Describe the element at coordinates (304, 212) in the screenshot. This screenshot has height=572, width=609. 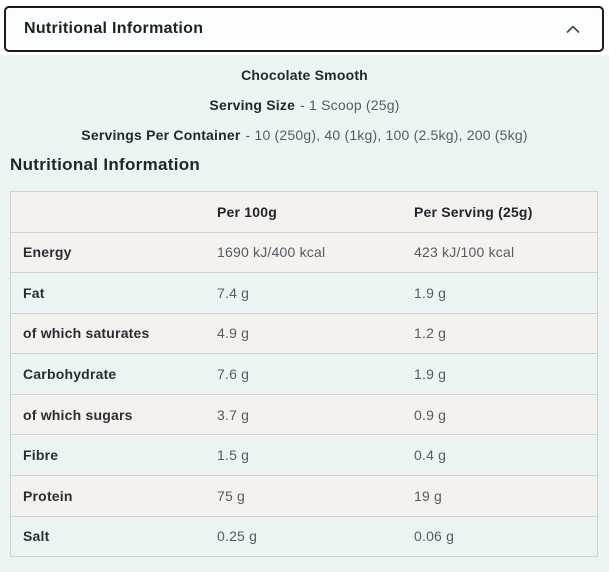
I see `table-header-row: Per 100g Per Serving (25g)` at that location.